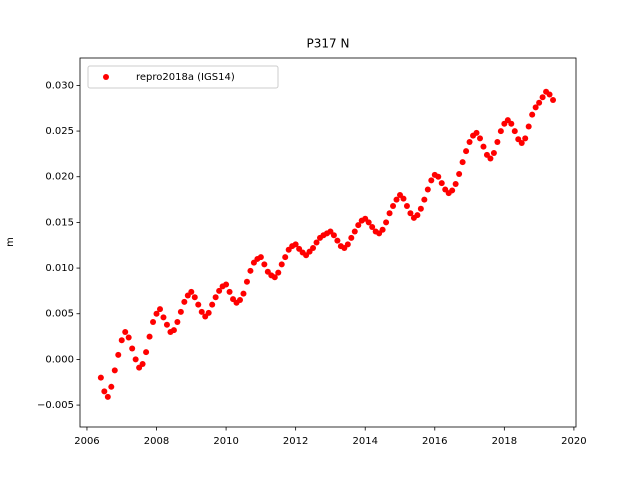 This screenshot has height=480, width=640. I want to click on y-tick-label: 0.030, so click(59, 85).